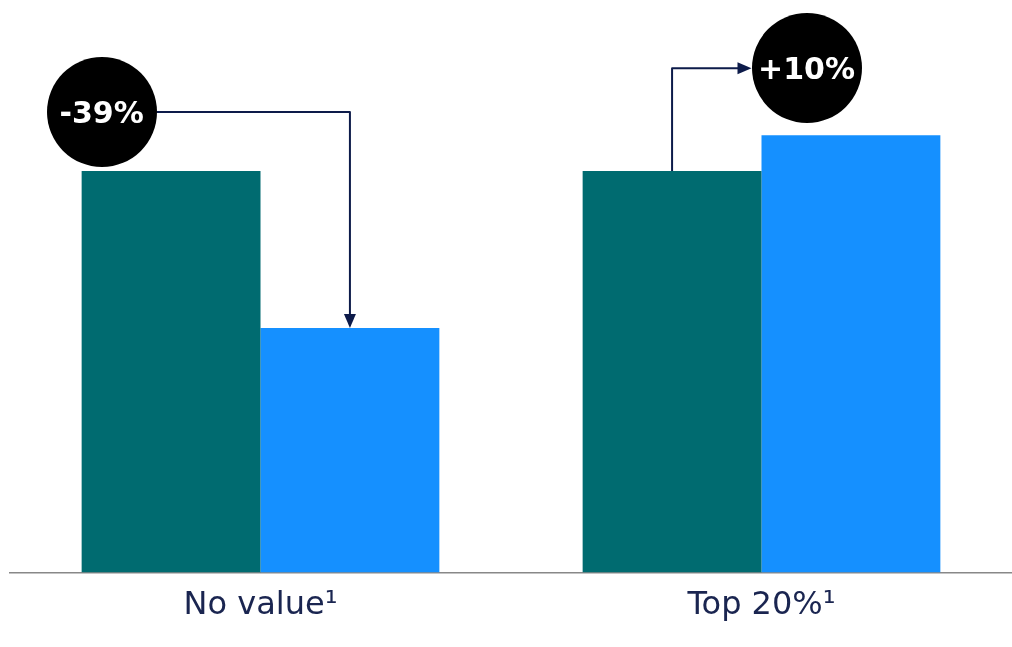 This screenshot has height=647, width=1012. I want to click on x-tick-label: No value¹, so click(260, 603).